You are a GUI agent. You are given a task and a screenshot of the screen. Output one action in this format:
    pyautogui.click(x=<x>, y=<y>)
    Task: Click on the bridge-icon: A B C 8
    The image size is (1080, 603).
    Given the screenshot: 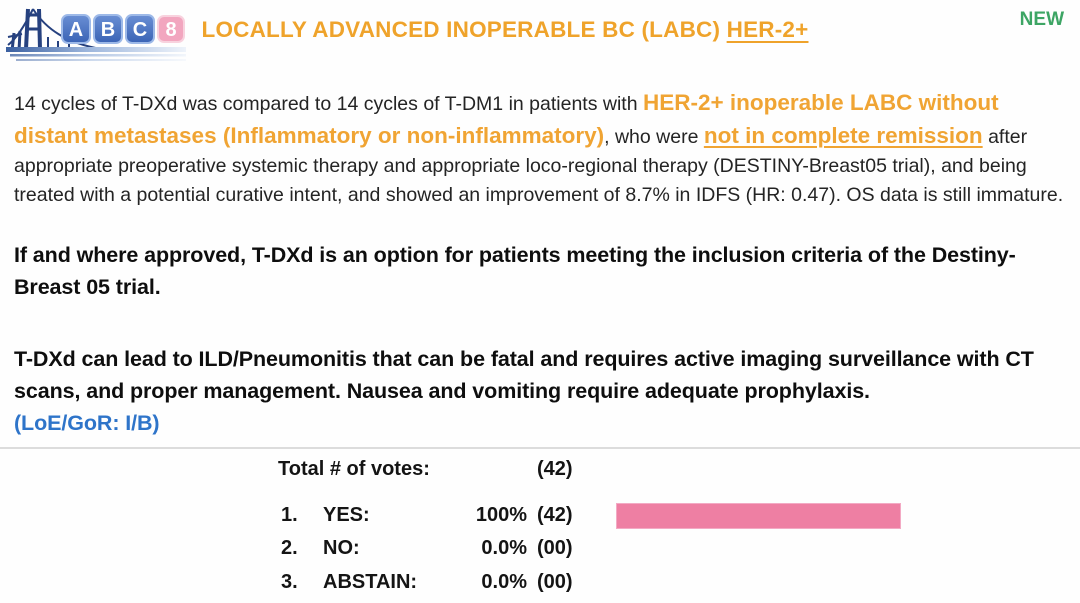 What is the action you would take?
    pyautogui.click(x=96, y=34)
    